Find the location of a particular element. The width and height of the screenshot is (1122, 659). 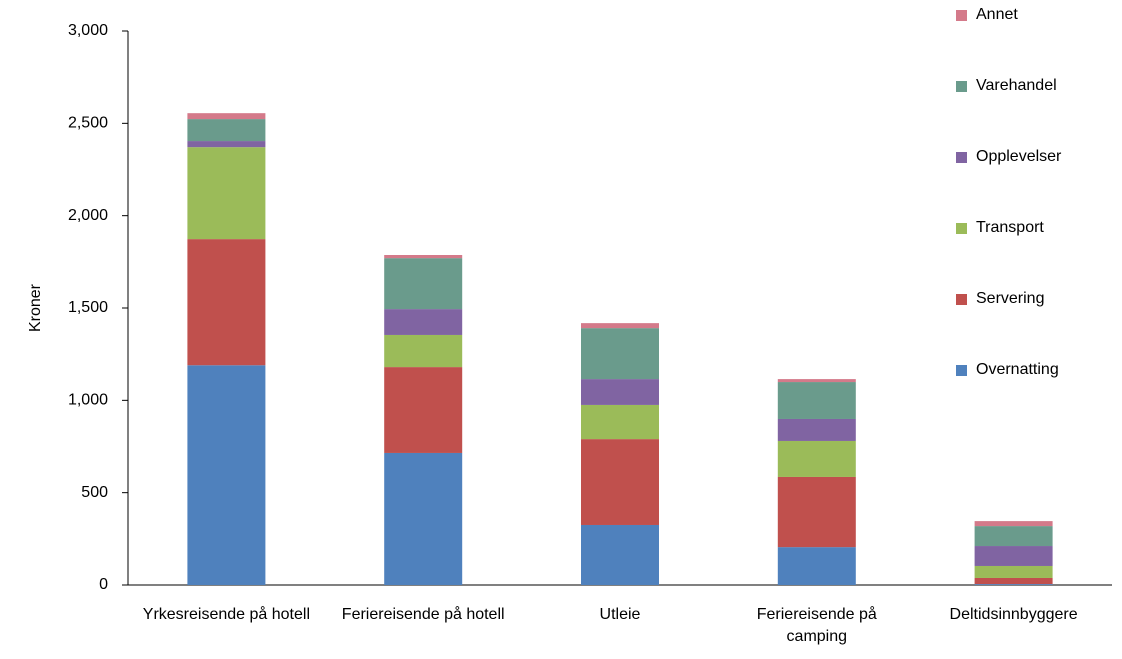

x-tick-label: Utleie is located at coordinates (620, 614).